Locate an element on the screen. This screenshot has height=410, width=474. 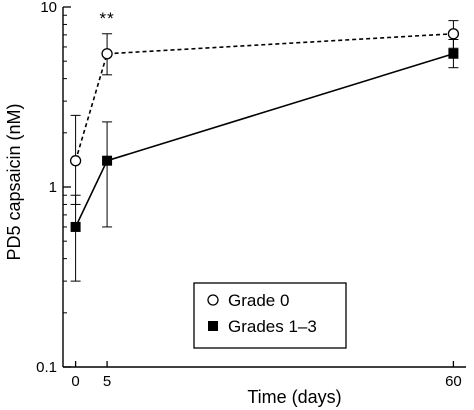
x-tick-label: 5 is located at coordinates (107, 381).